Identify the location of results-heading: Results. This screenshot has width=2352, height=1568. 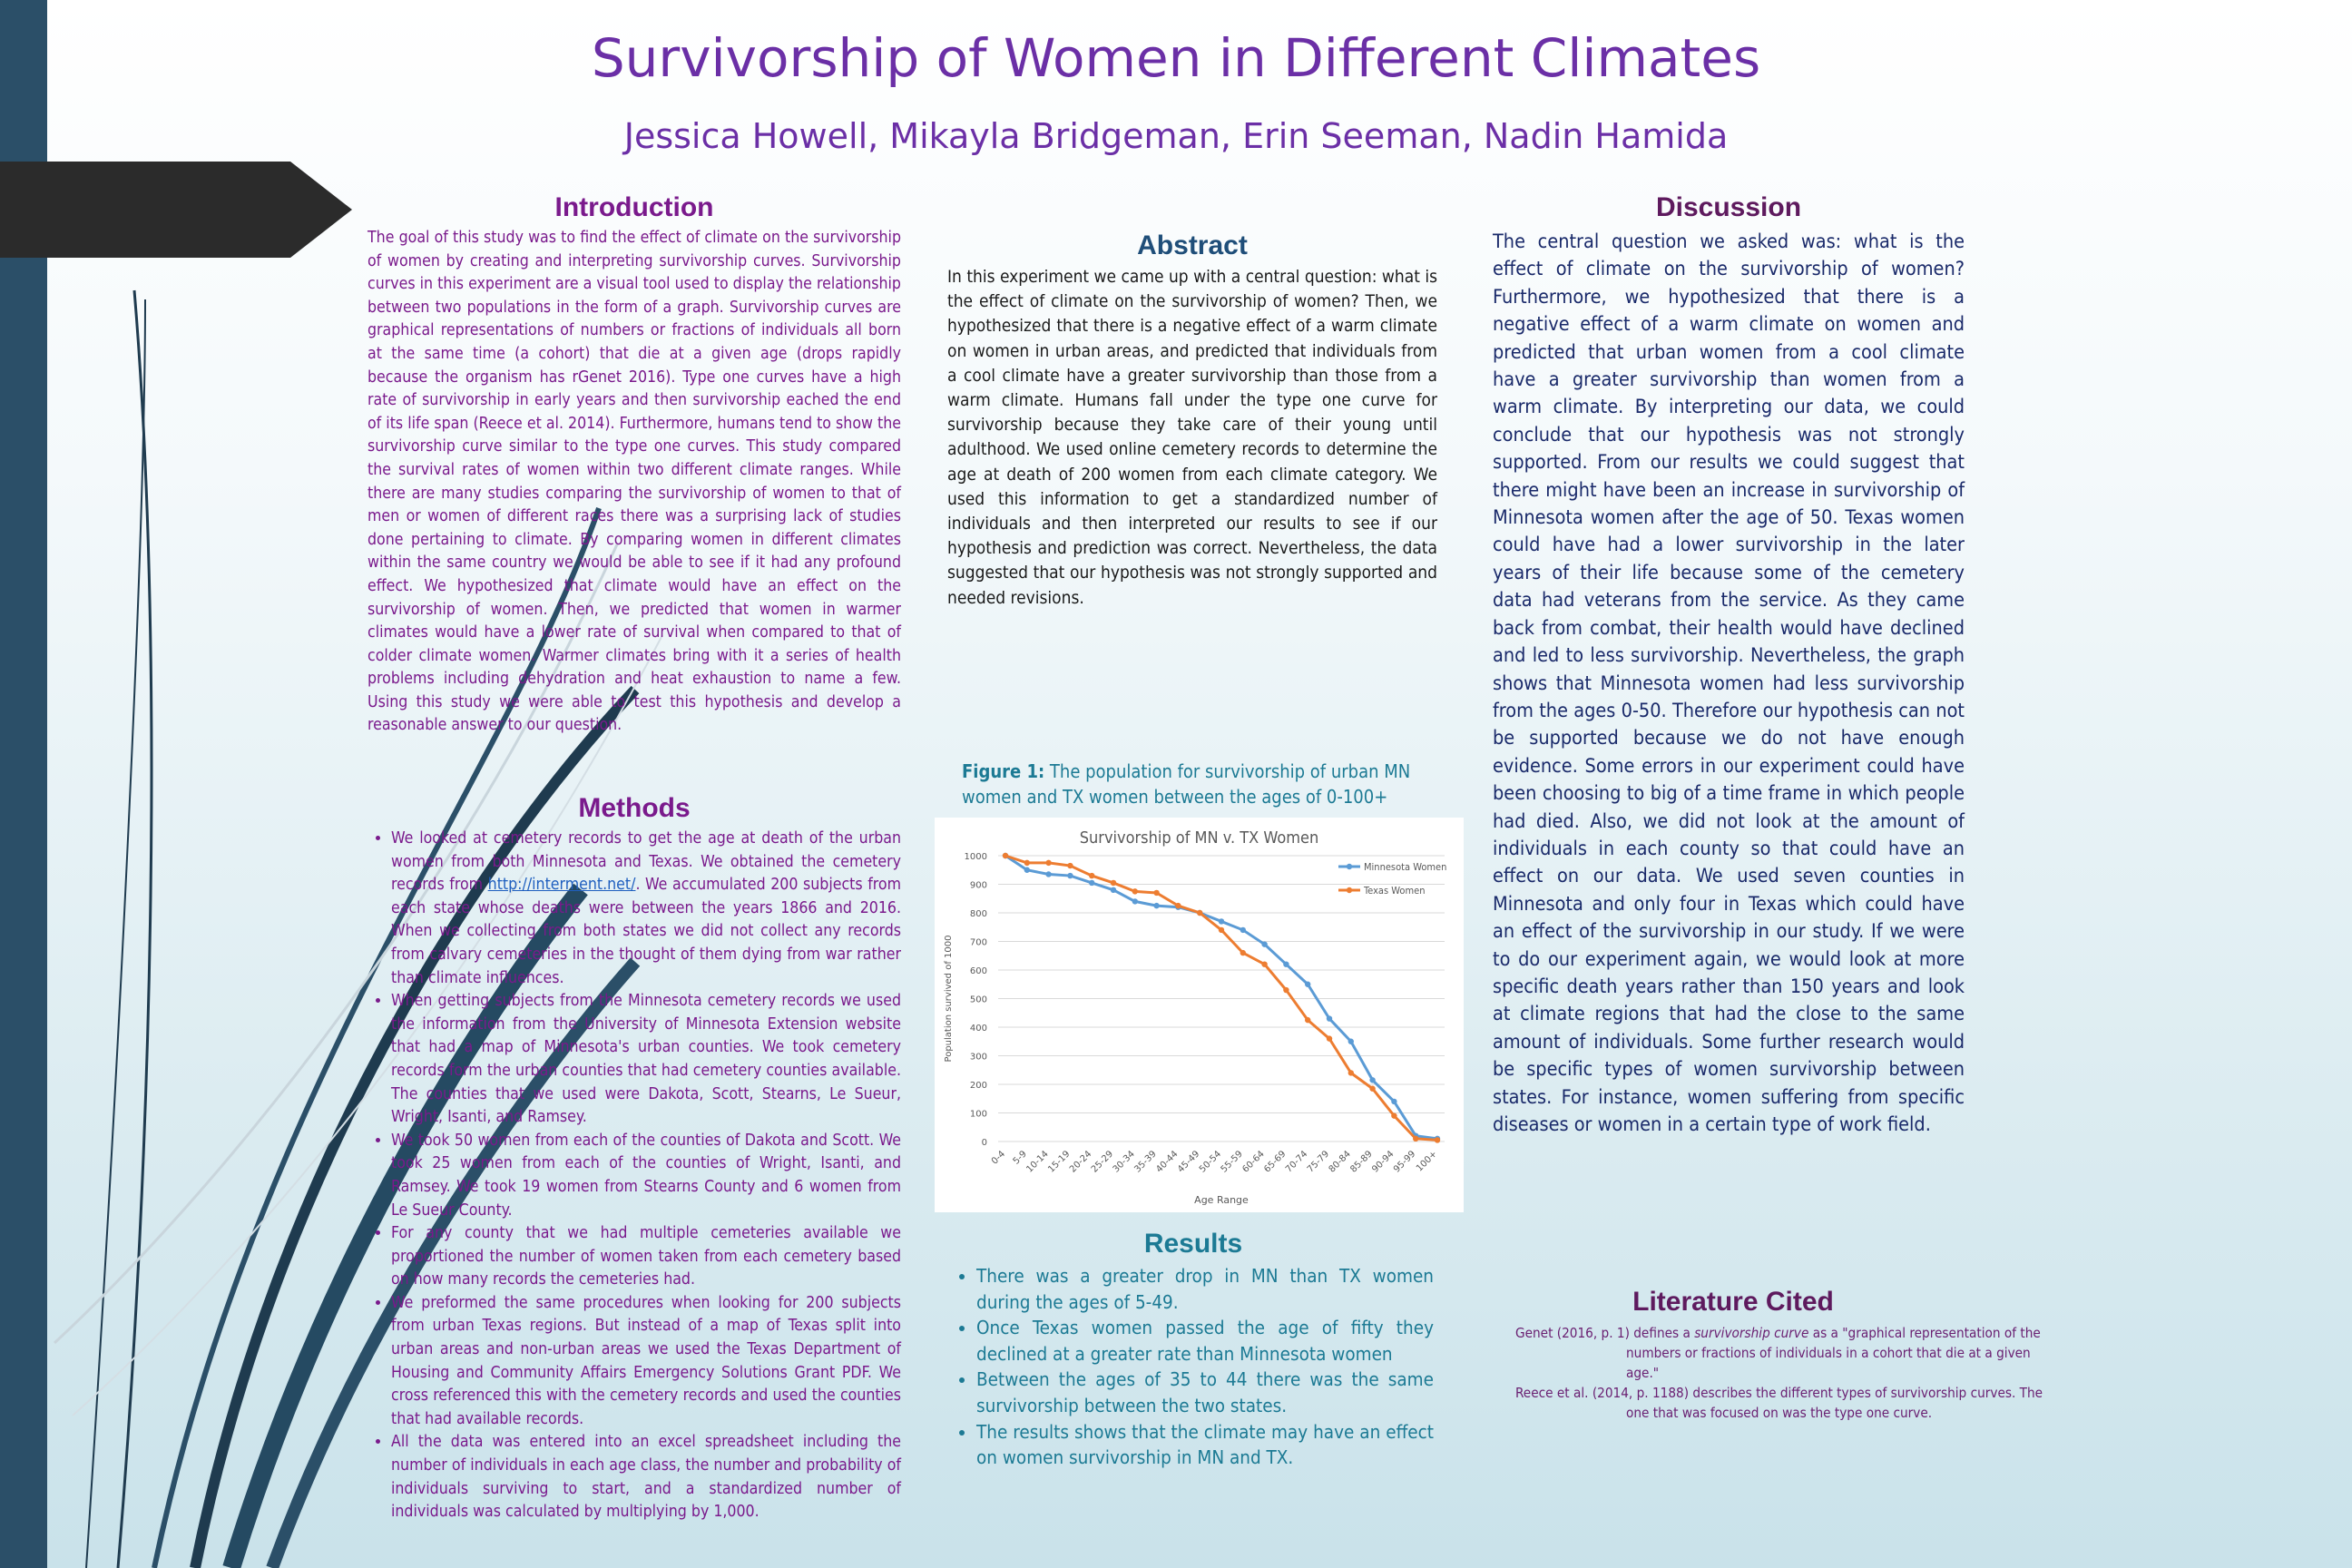
(1193, 1244).